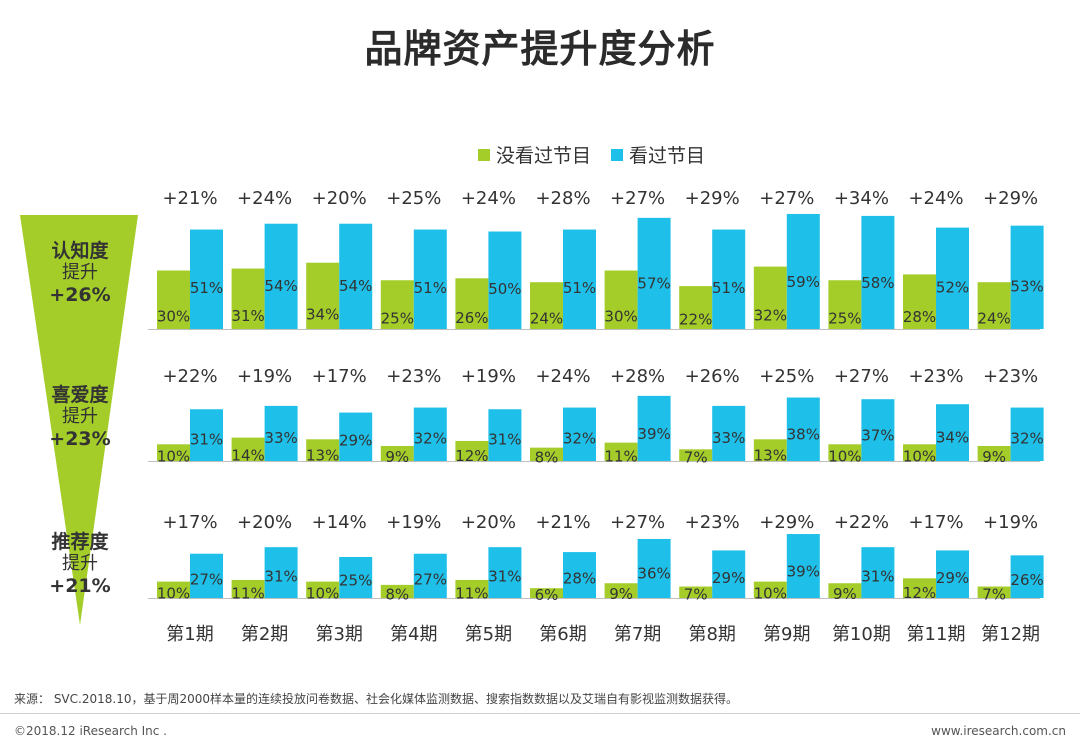 This screenshot has height=746, width=1080. What do you see at coordinates (620, 316) in the screenshot?
I see `data-label-not-watched-p1-c7: 30%` at bounding box center [620, 316].